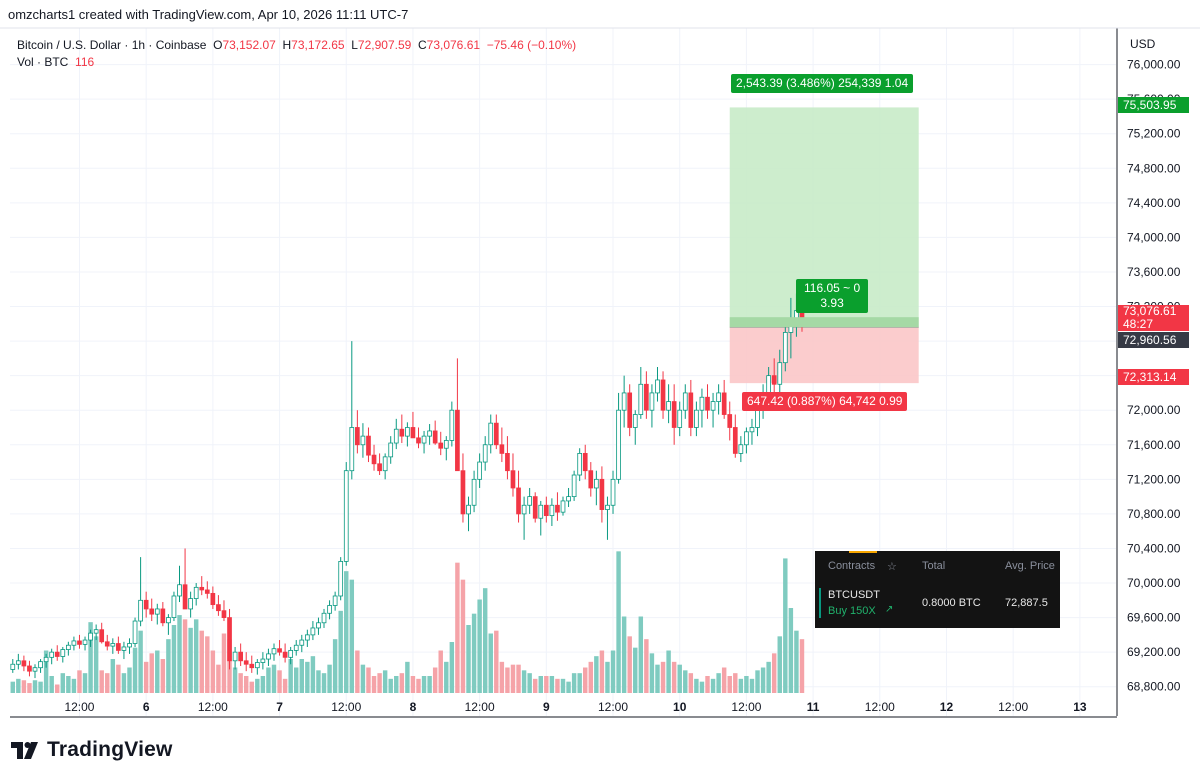  Describe the element at coordinates (1154, 410) in the screenshot. I see `price-tick-label: 72,000.00` at that location.